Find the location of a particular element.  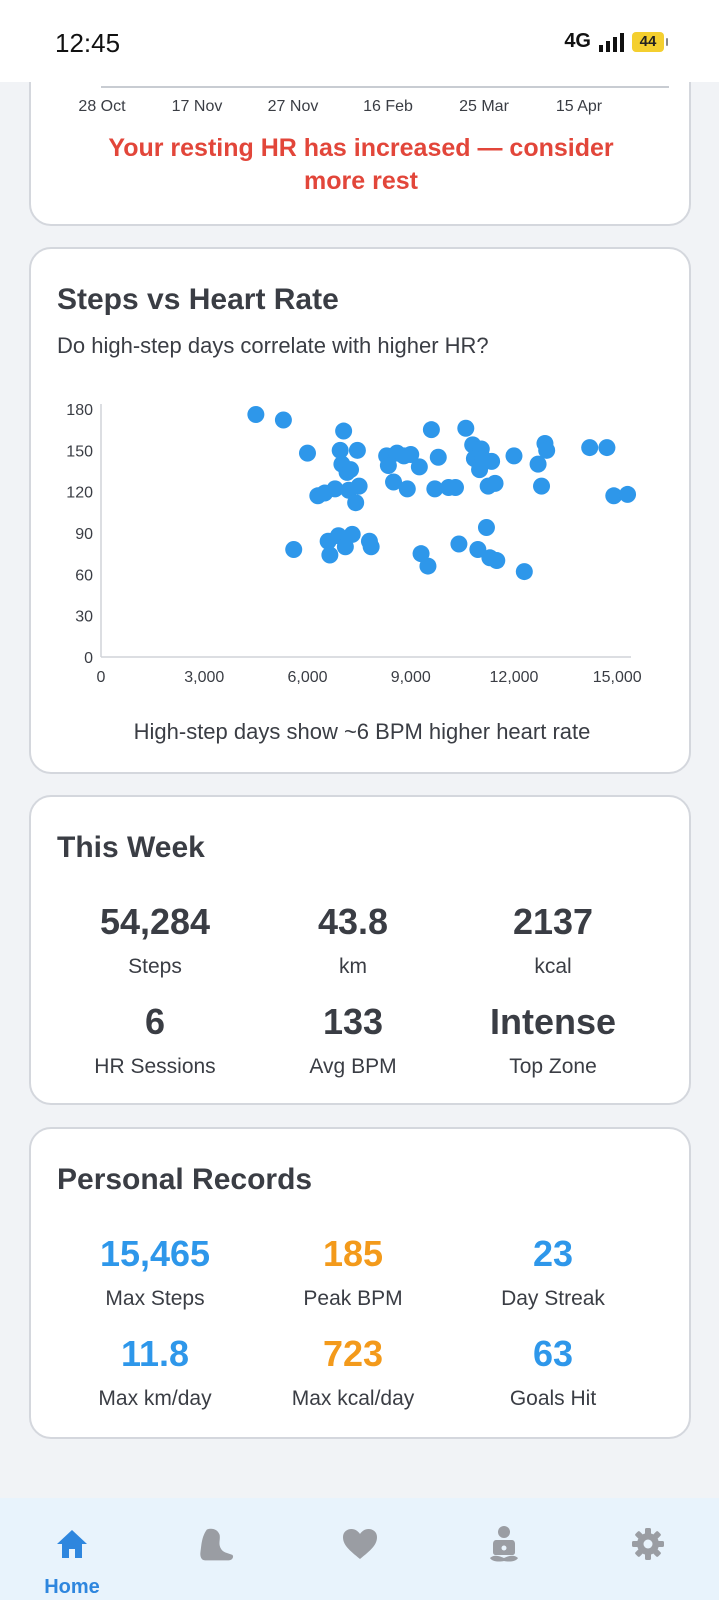

stat-avg-bpm: 133 Avg BPM is located at coordinates (353, 1040).